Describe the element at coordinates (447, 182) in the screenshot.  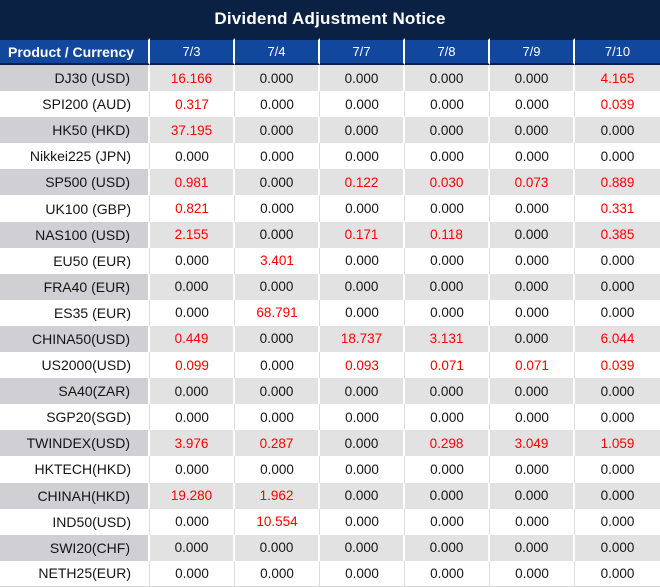
I see `value-cell: 0.030` at that location.